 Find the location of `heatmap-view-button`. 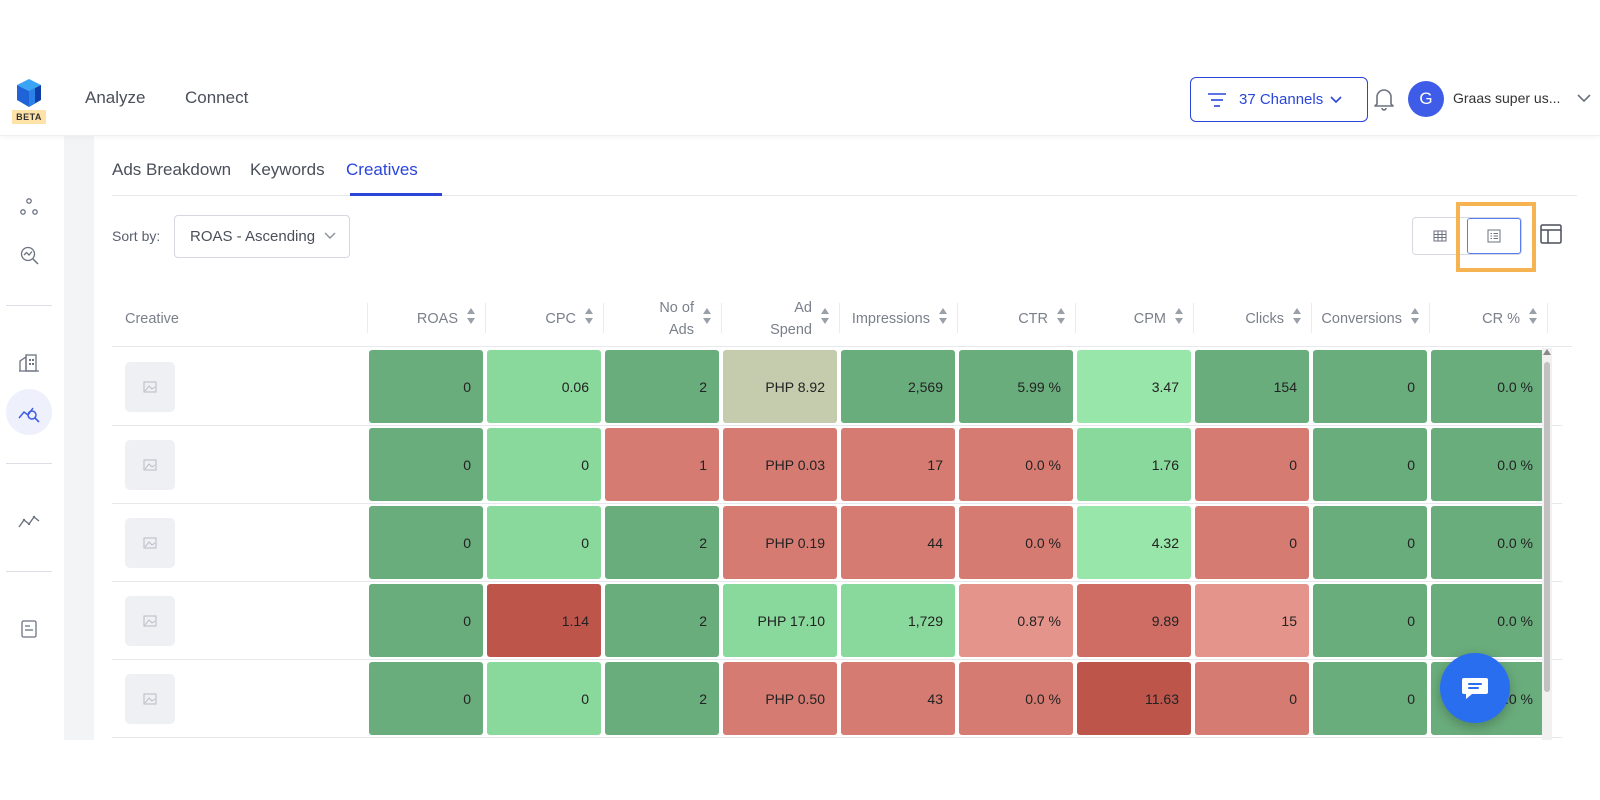

heatmap-view-button is located at coordinates (1494, 236).